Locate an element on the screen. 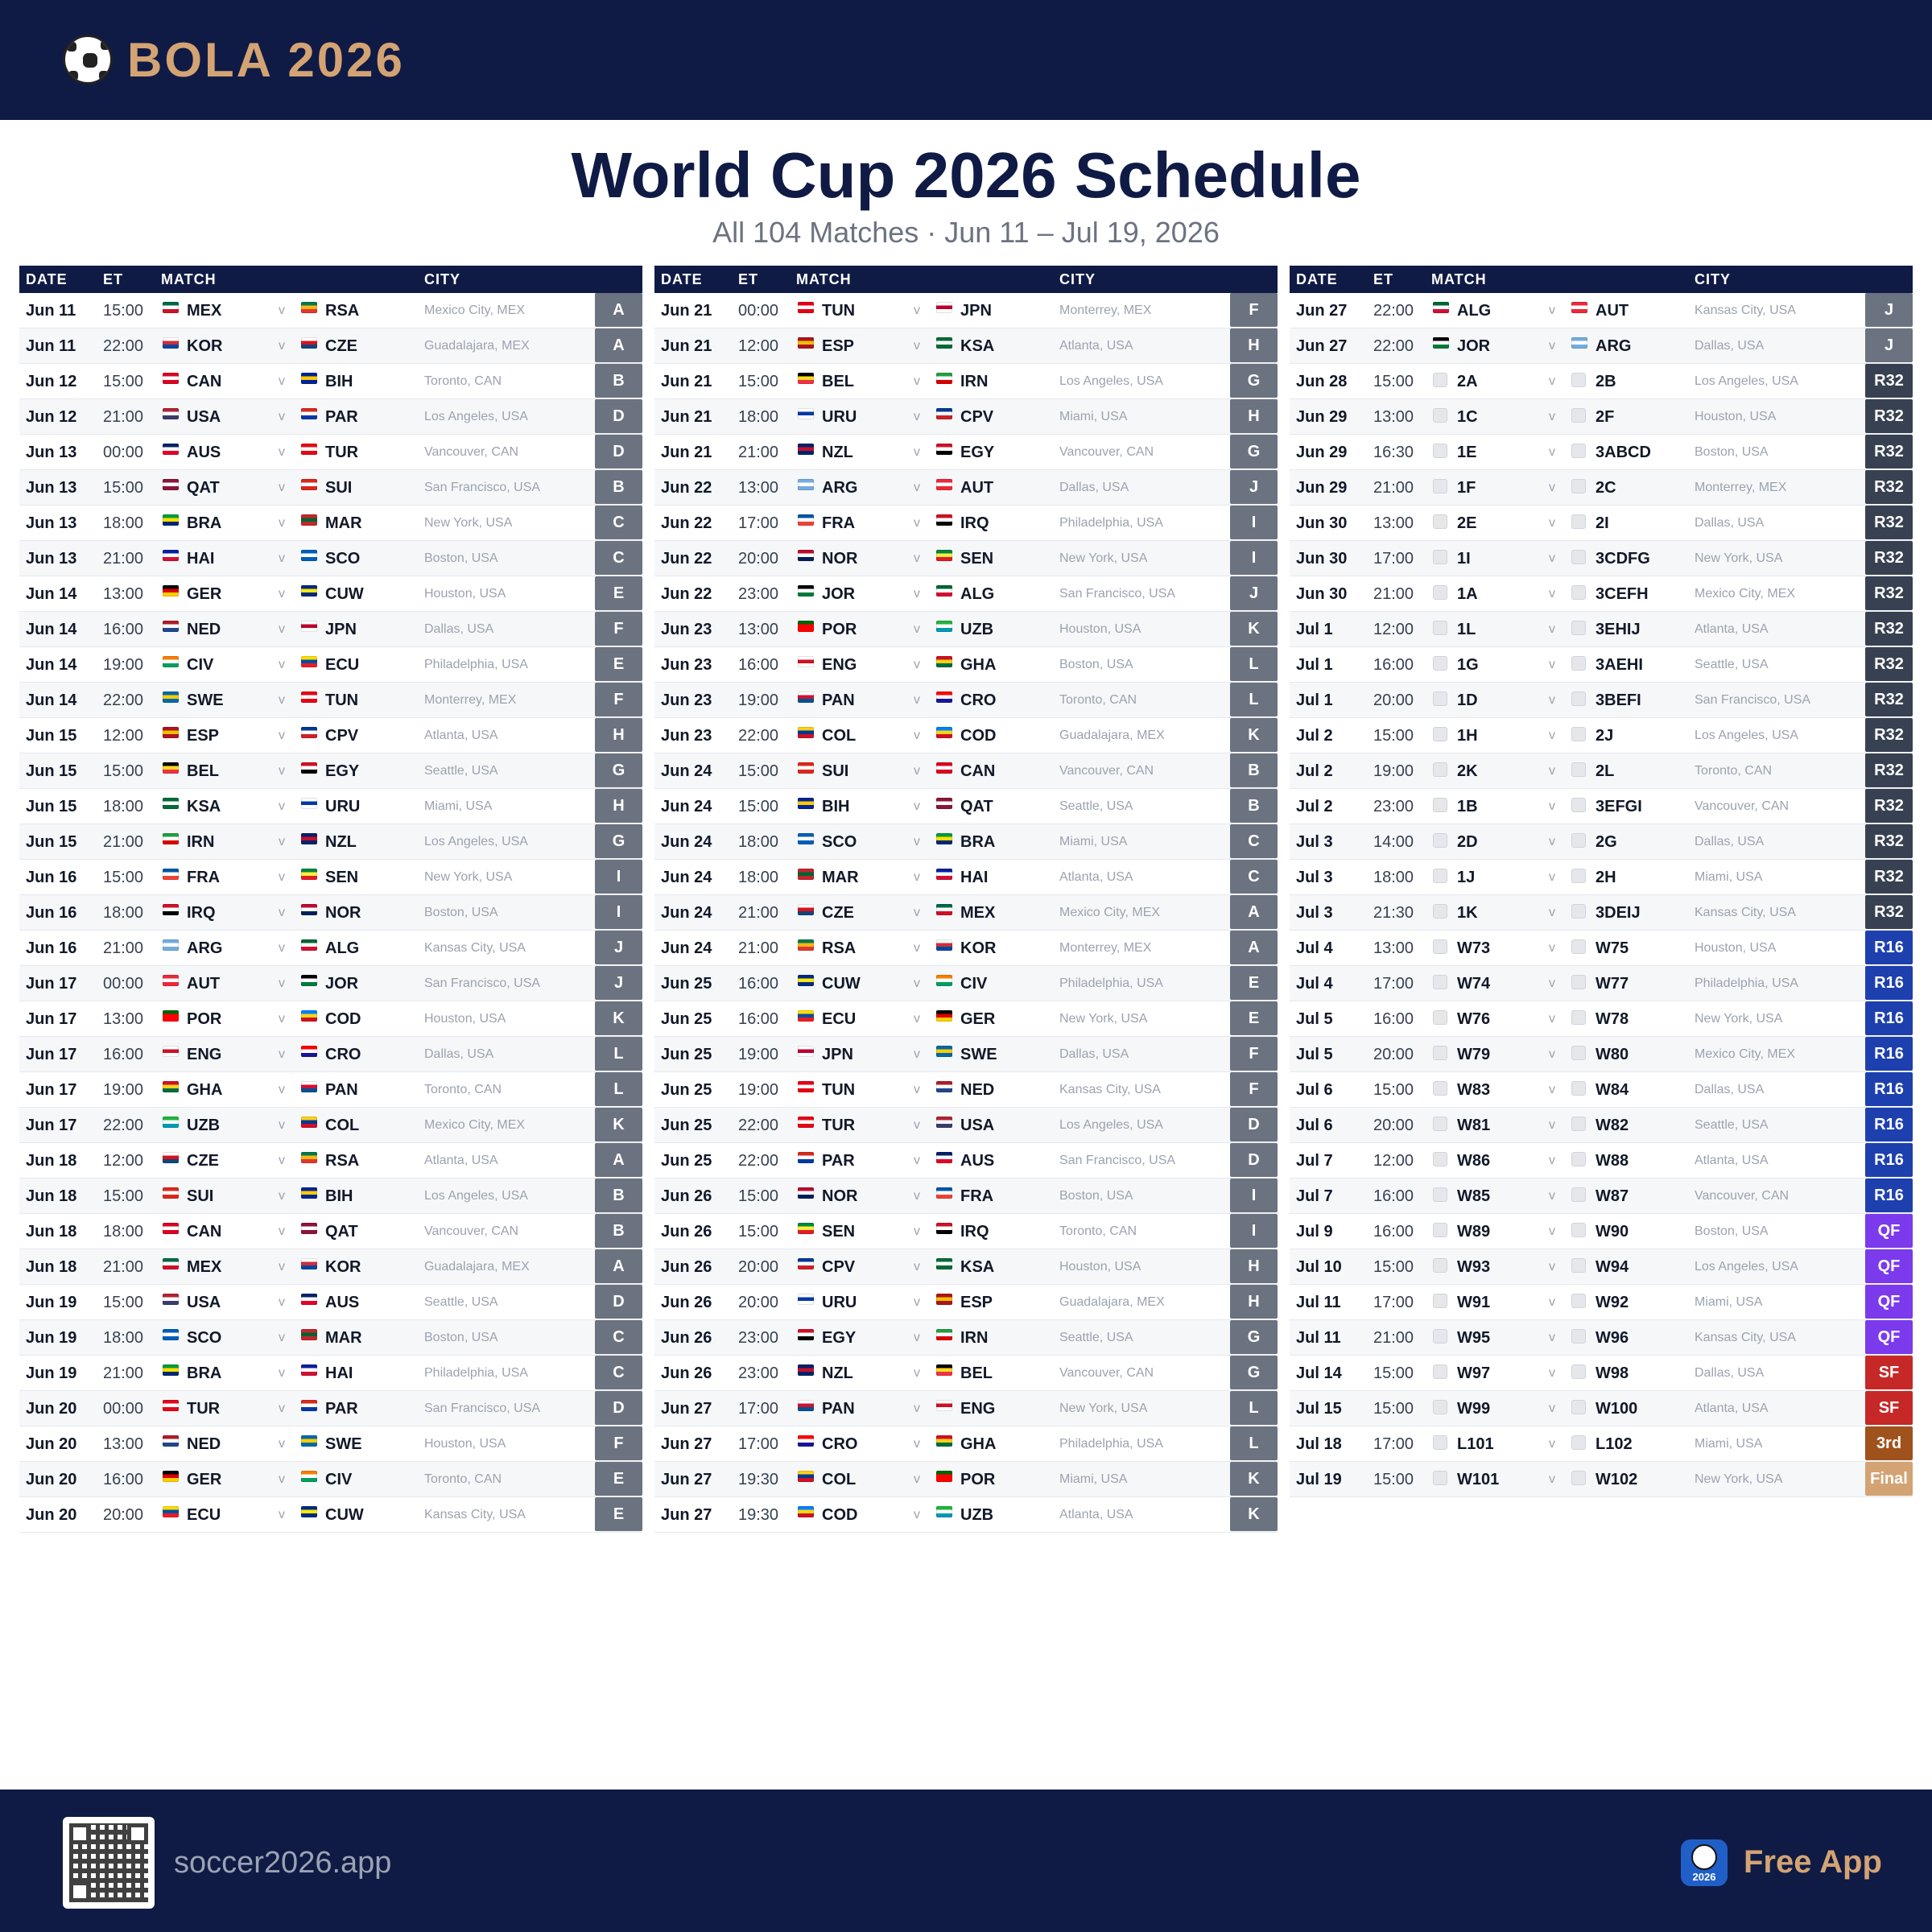 Image resolution: width=1932 pixels, height=1932 pixels. match-row: Jun 20 16:00 GER v CIV Toronto, CAN E is located at coordinates (330, 1479).